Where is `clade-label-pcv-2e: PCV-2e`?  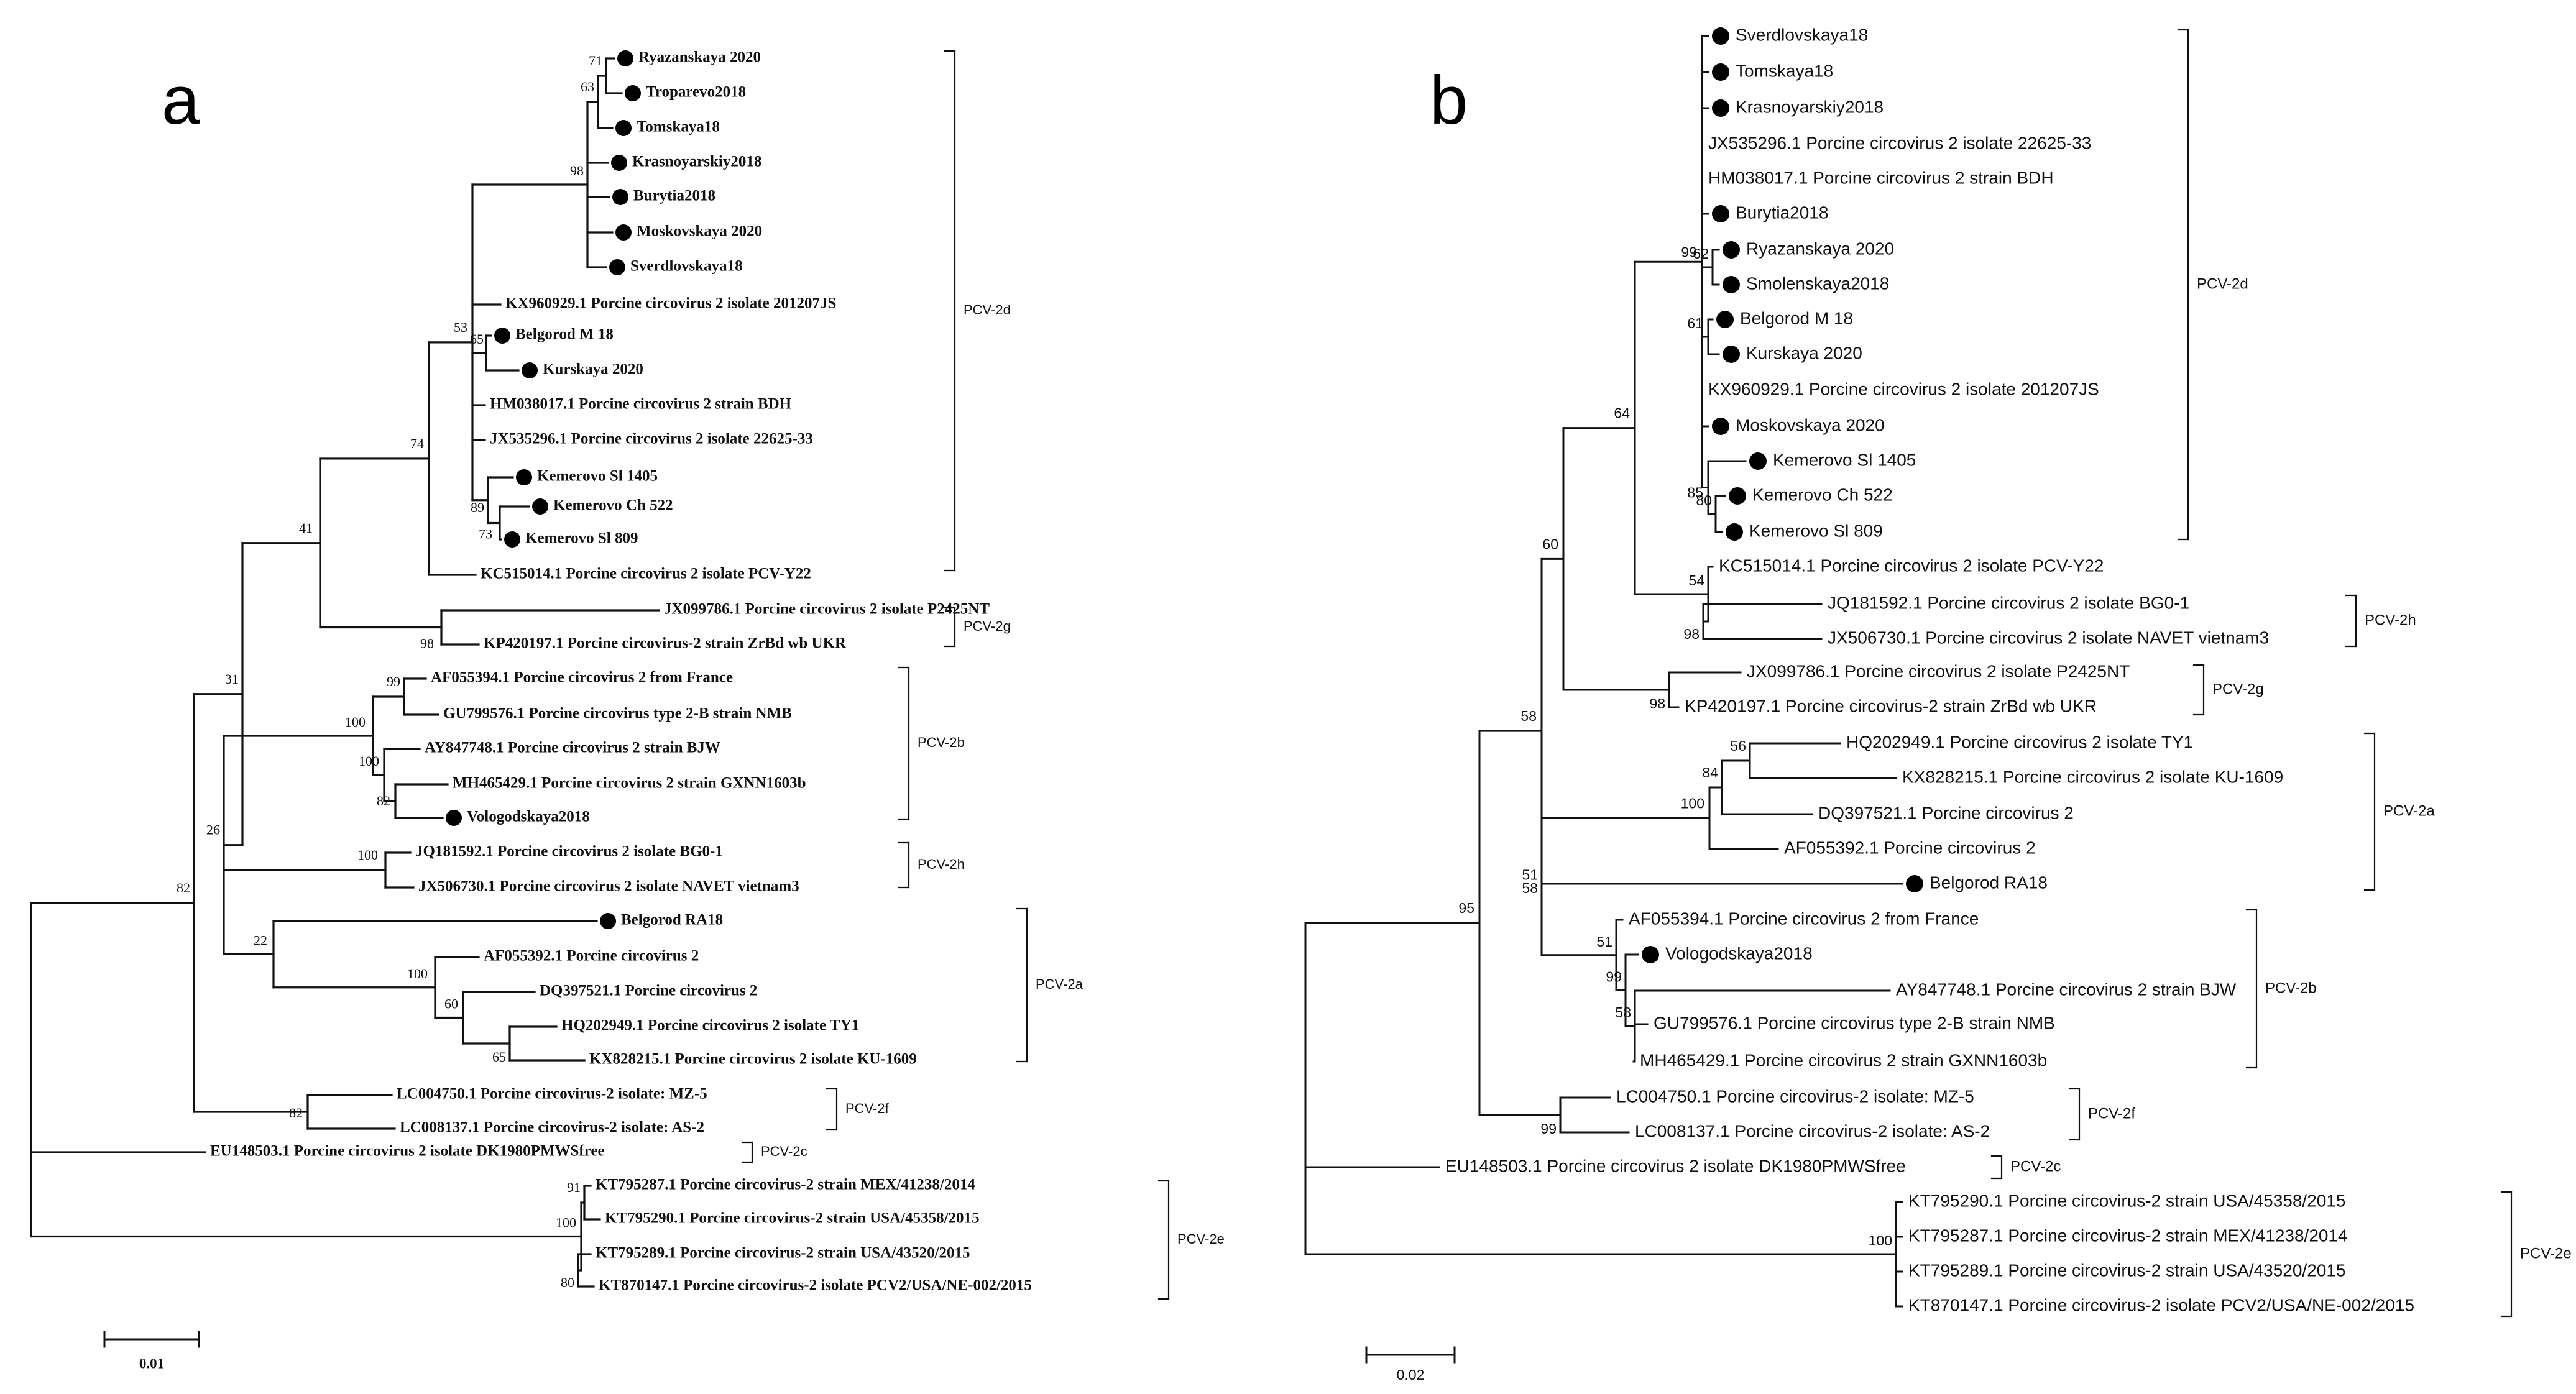
clade-label-pcv-2e: PCV-2e is located at coordinates (2546, 1253).